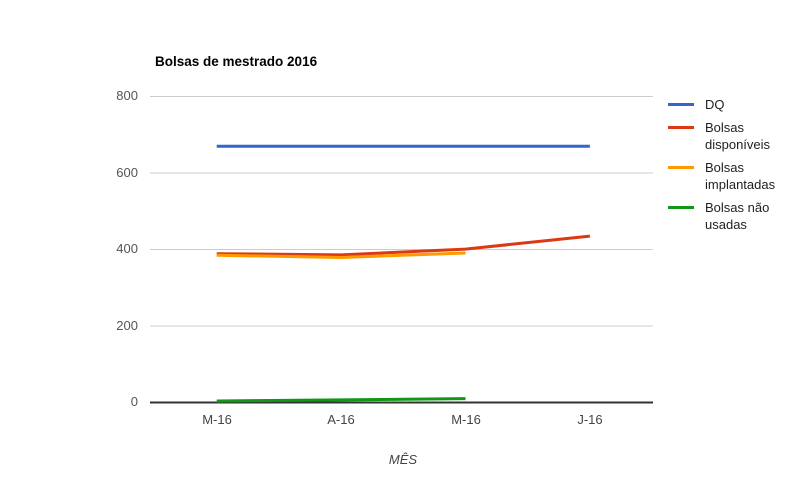 The image size is (807, 499). What do you see at coordinates (403, 459) in the screenshot?
I see `x-axis-title: MÊS` at bounding box center [403, 459].